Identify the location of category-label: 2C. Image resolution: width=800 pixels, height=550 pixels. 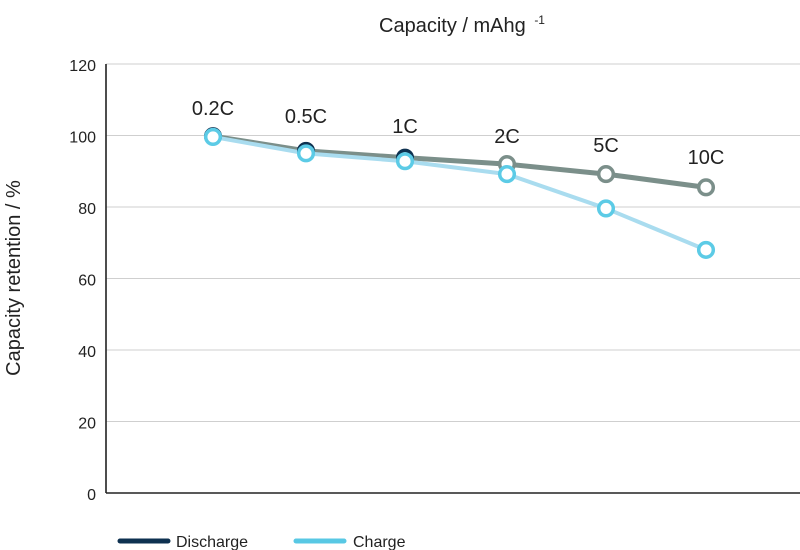
(507, 137).